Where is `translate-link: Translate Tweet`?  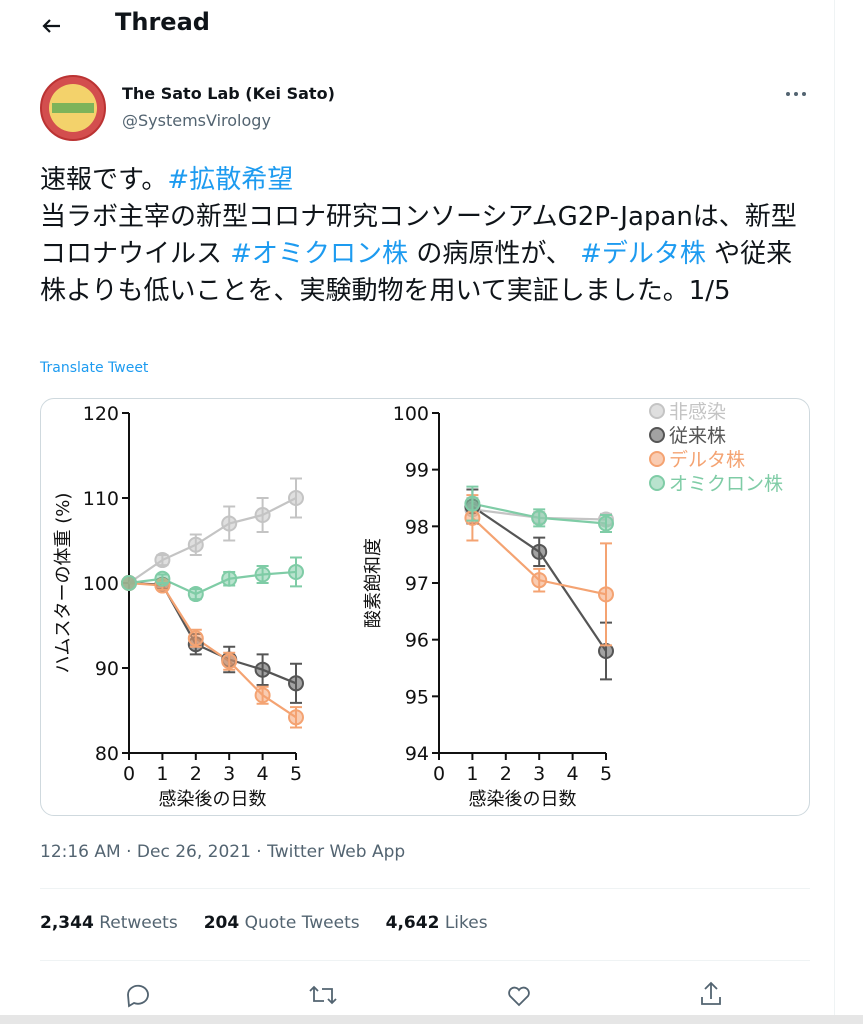
translate-link: Translate Tweet is located at coordinates (94, 368).